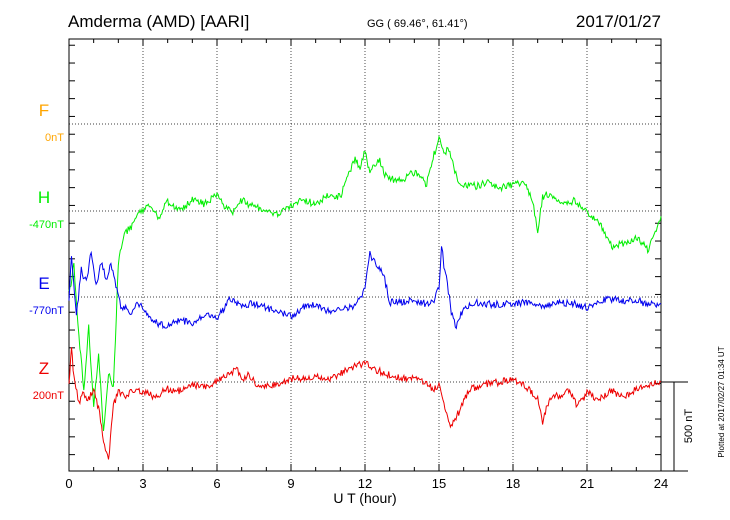 The image size is (730, 520). I want to click on series-baseline-e: -770nT, so click(46, 311).